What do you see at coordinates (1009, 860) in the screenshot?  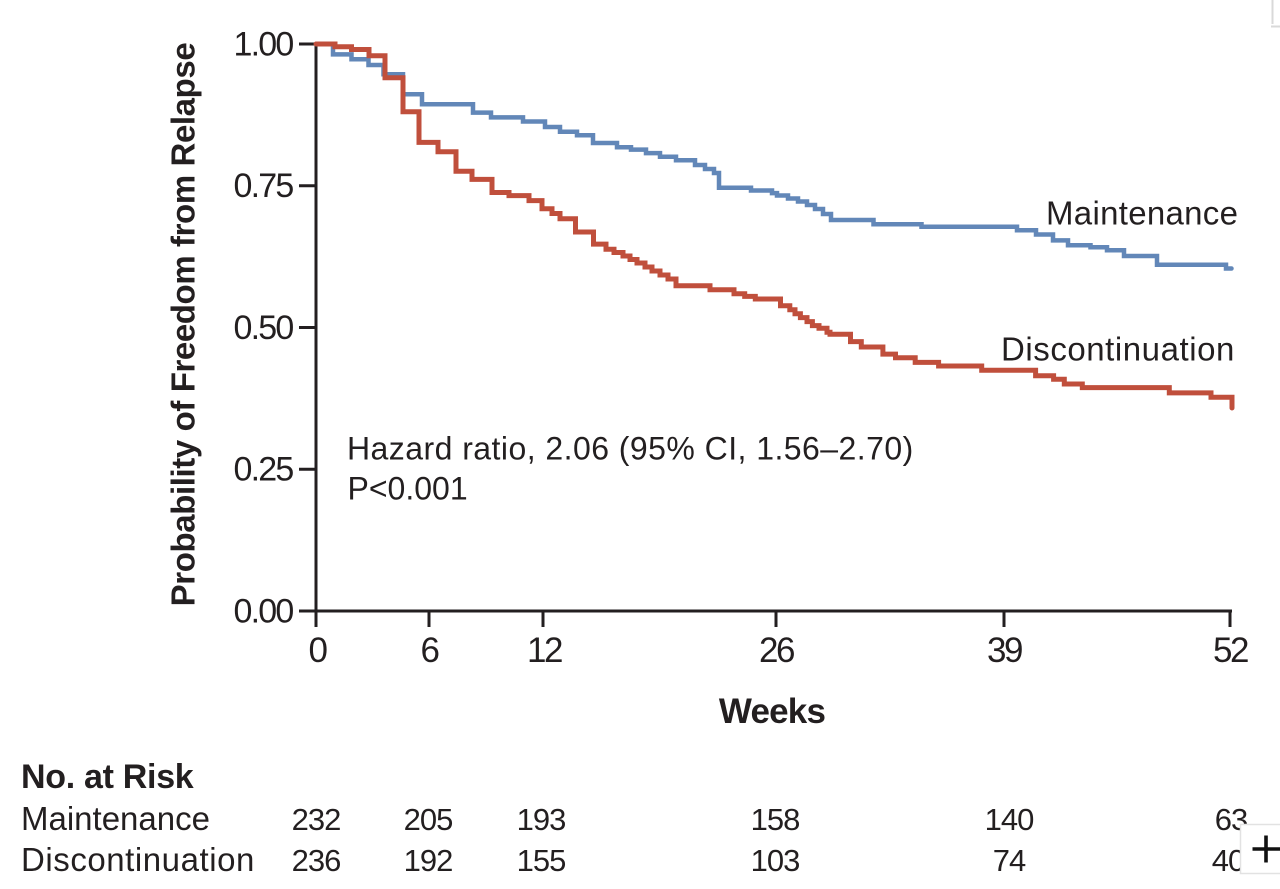 I see `svg-text: 74` at bounding box center [1009, 860].